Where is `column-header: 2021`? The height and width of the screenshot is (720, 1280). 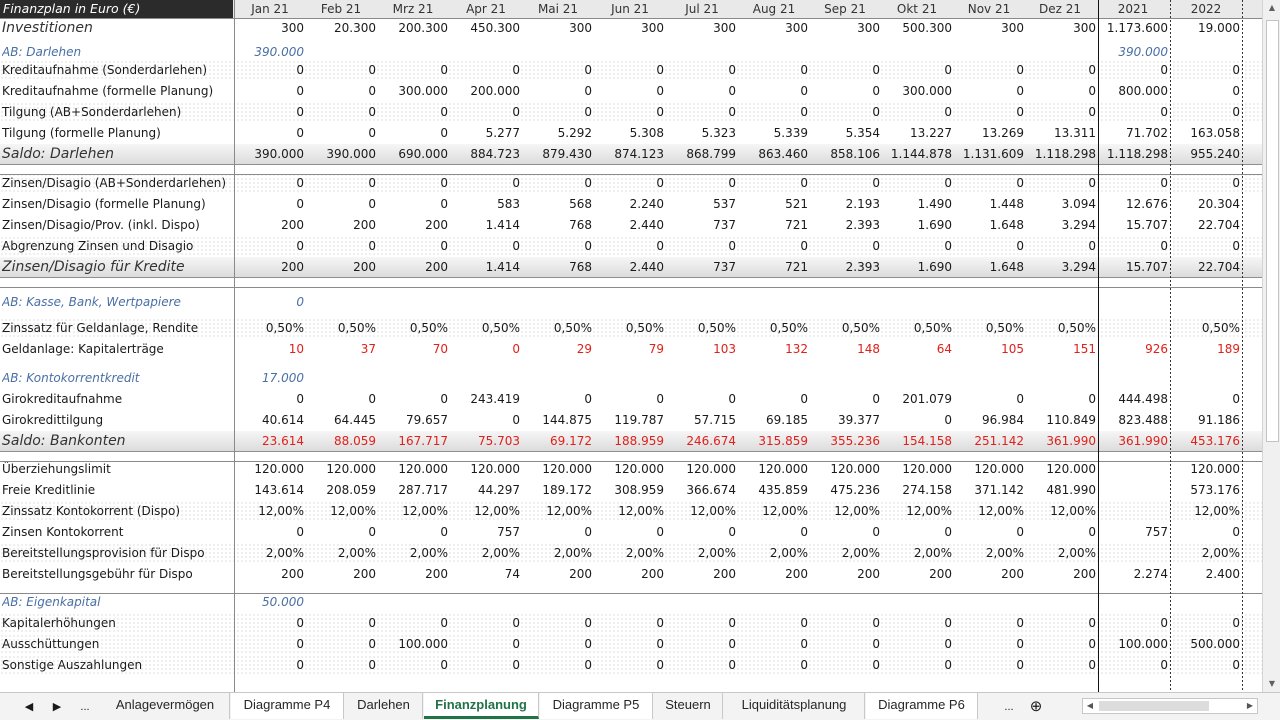 column-header: 2021 is located at coordinates (1133, 9).